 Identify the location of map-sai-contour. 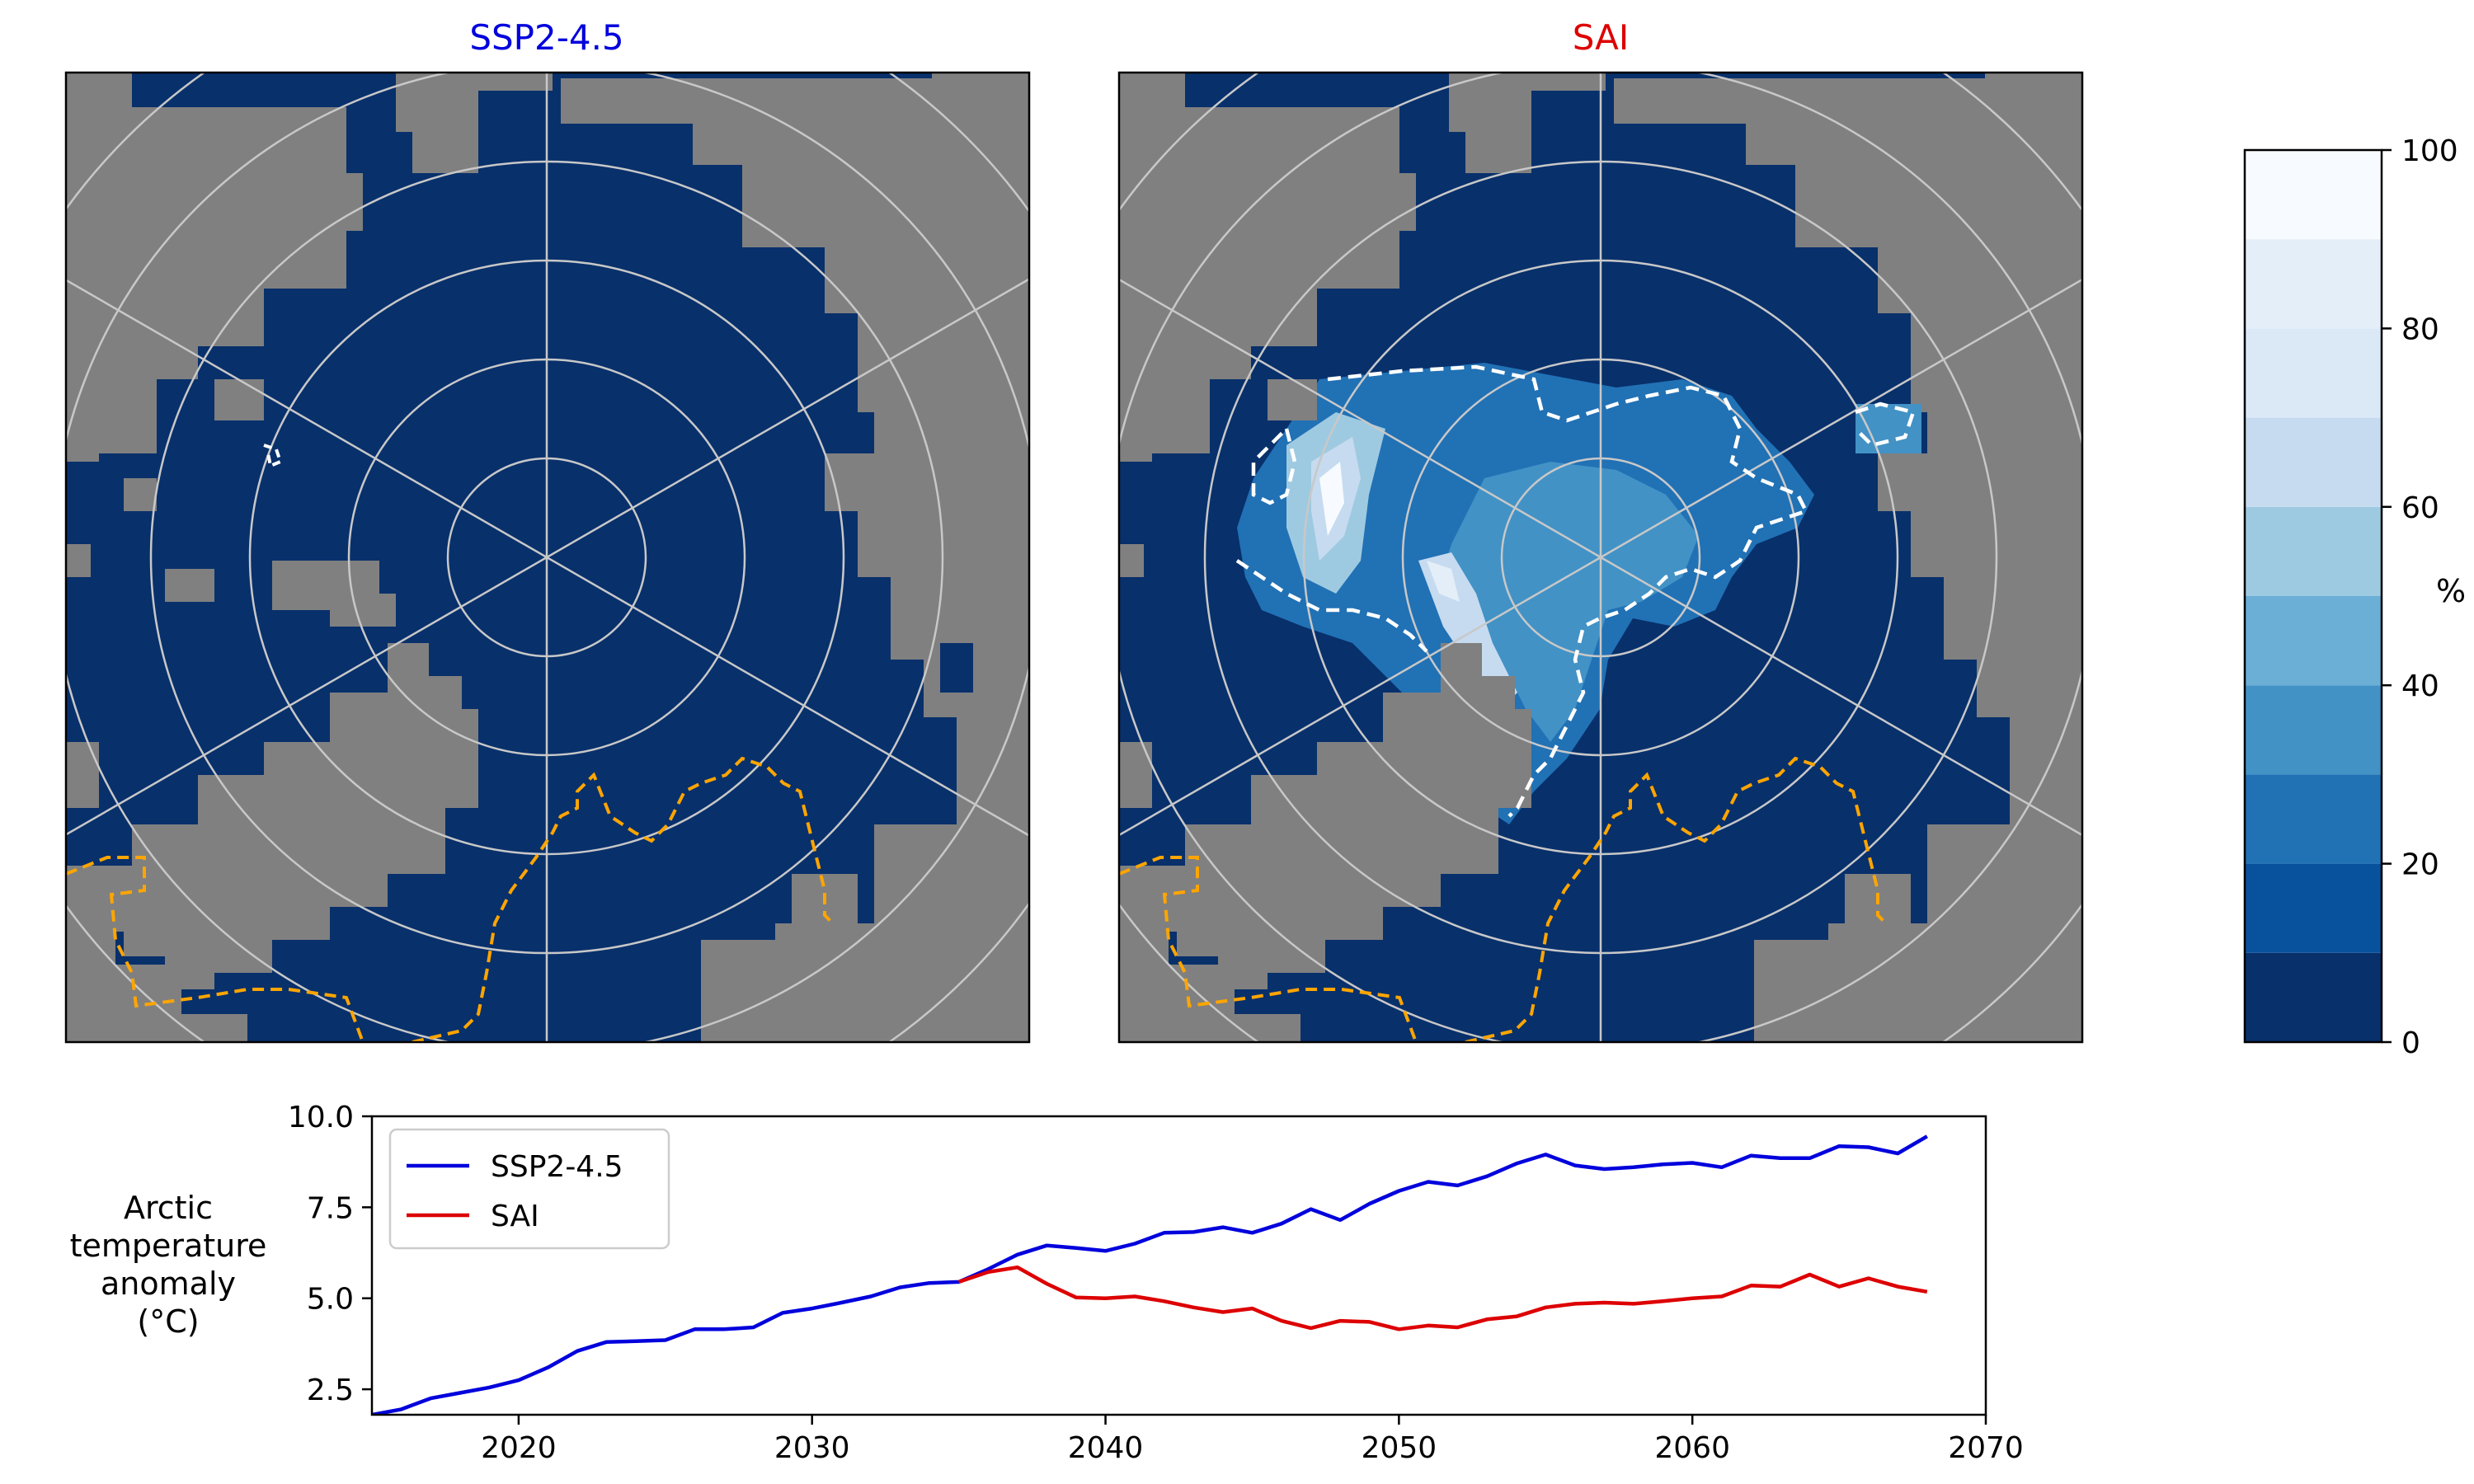
(1575, 591).